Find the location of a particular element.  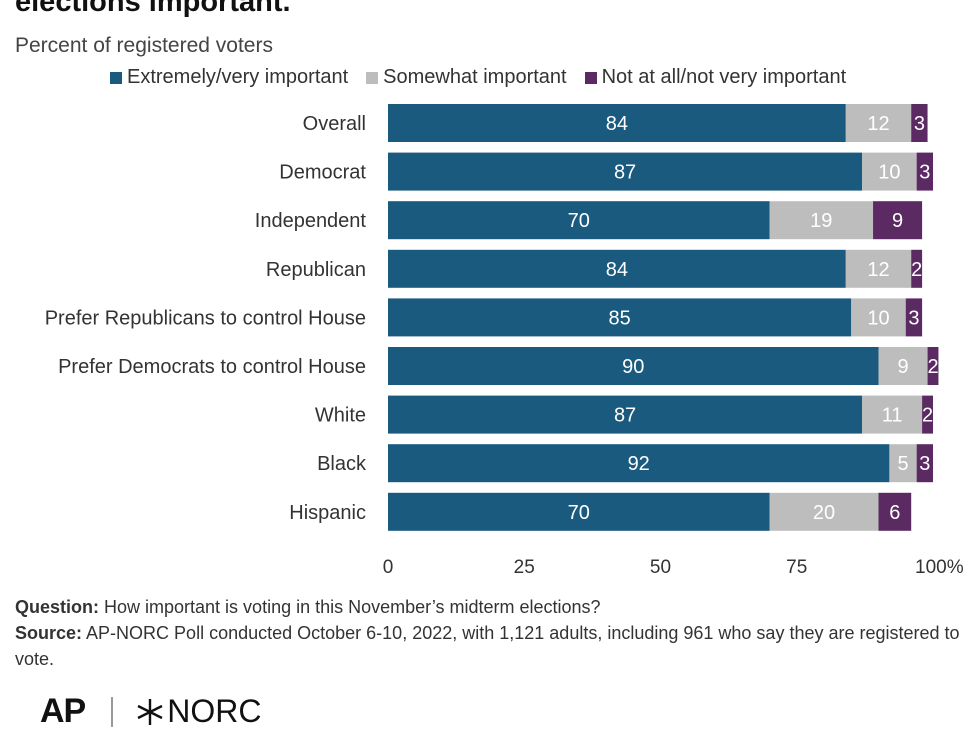

data-label-somewhat: 5 is located at coordinates (902, 464).